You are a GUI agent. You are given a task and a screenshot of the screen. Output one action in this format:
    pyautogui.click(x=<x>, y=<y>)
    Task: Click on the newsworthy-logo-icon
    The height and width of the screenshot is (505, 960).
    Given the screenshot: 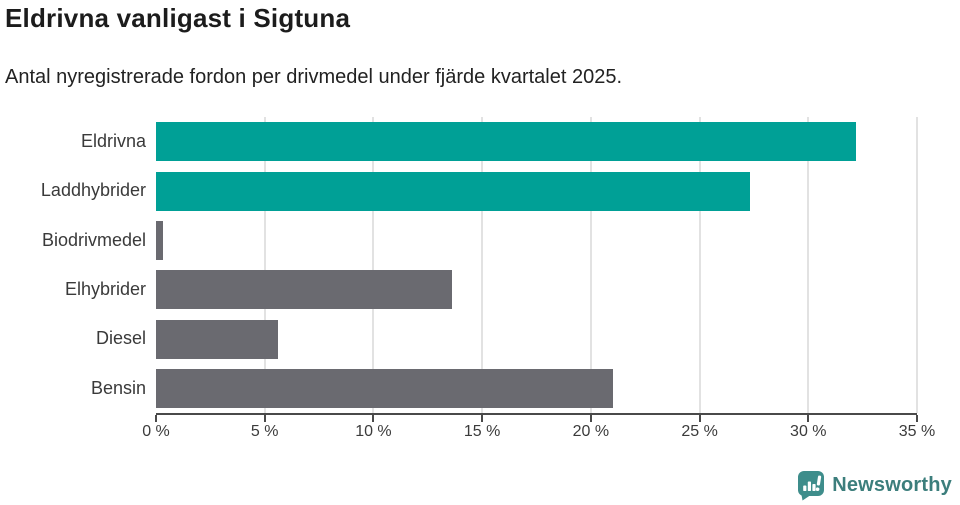 What is the action you would take?
    pyautogui.click(x=811, y=485)
    